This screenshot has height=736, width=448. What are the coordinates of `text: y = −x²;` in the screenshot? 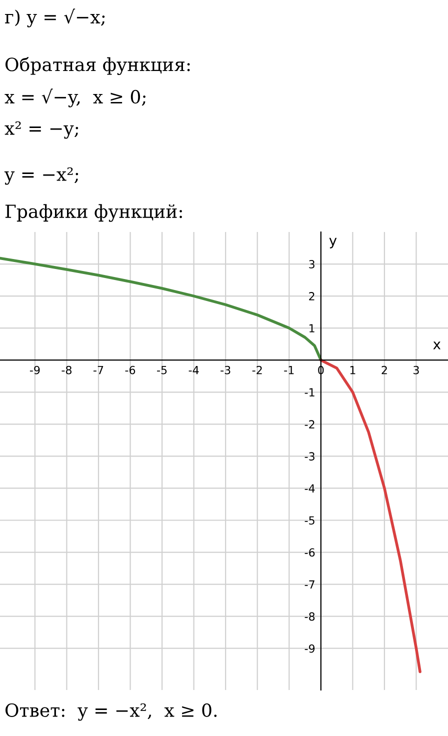 It's located at (41, 176).